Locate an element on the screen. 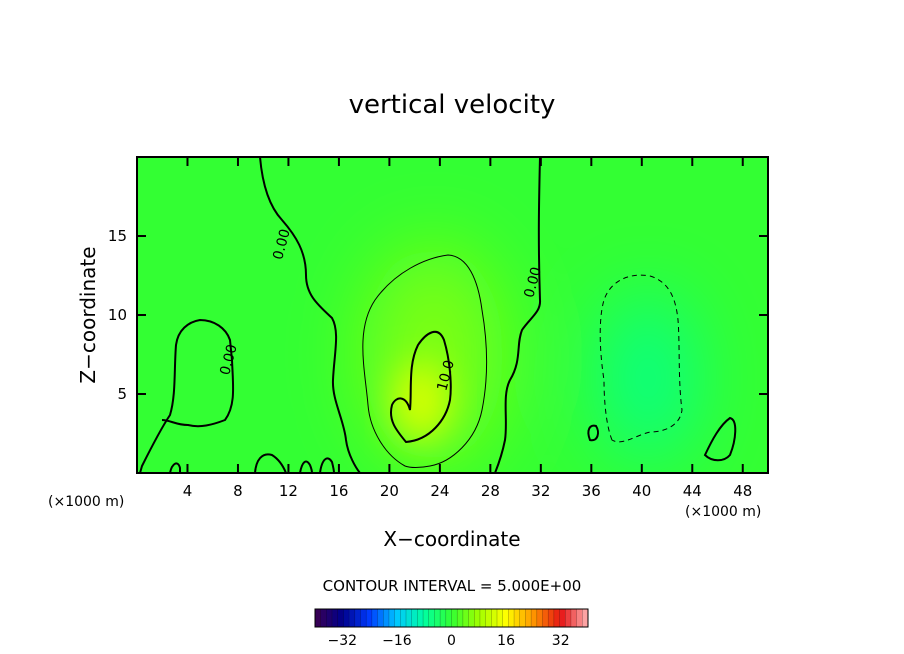  x-unit-right: (×1000 m) is located at coordinates (723, 512).